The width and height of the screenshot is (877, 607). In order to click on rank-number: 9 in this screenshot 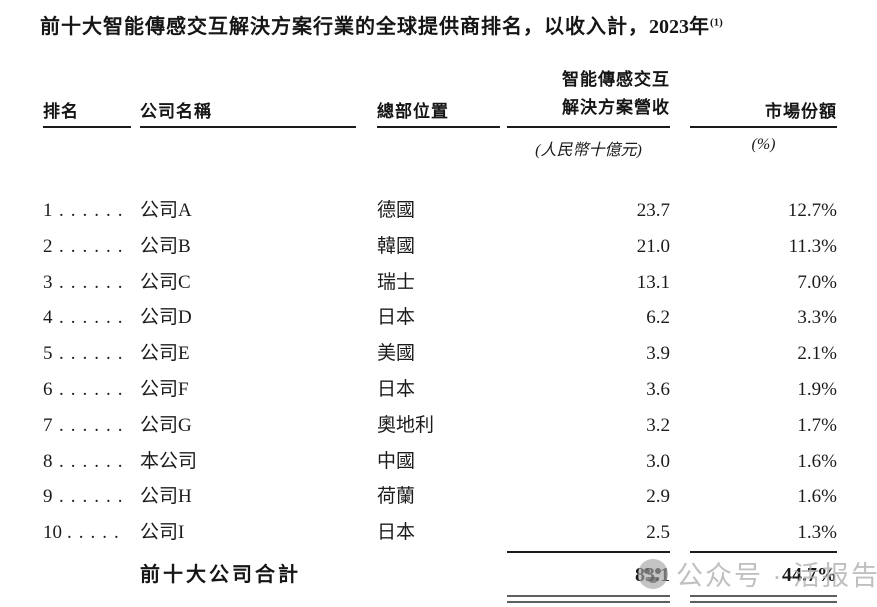, I will do `click(48, 497)`.